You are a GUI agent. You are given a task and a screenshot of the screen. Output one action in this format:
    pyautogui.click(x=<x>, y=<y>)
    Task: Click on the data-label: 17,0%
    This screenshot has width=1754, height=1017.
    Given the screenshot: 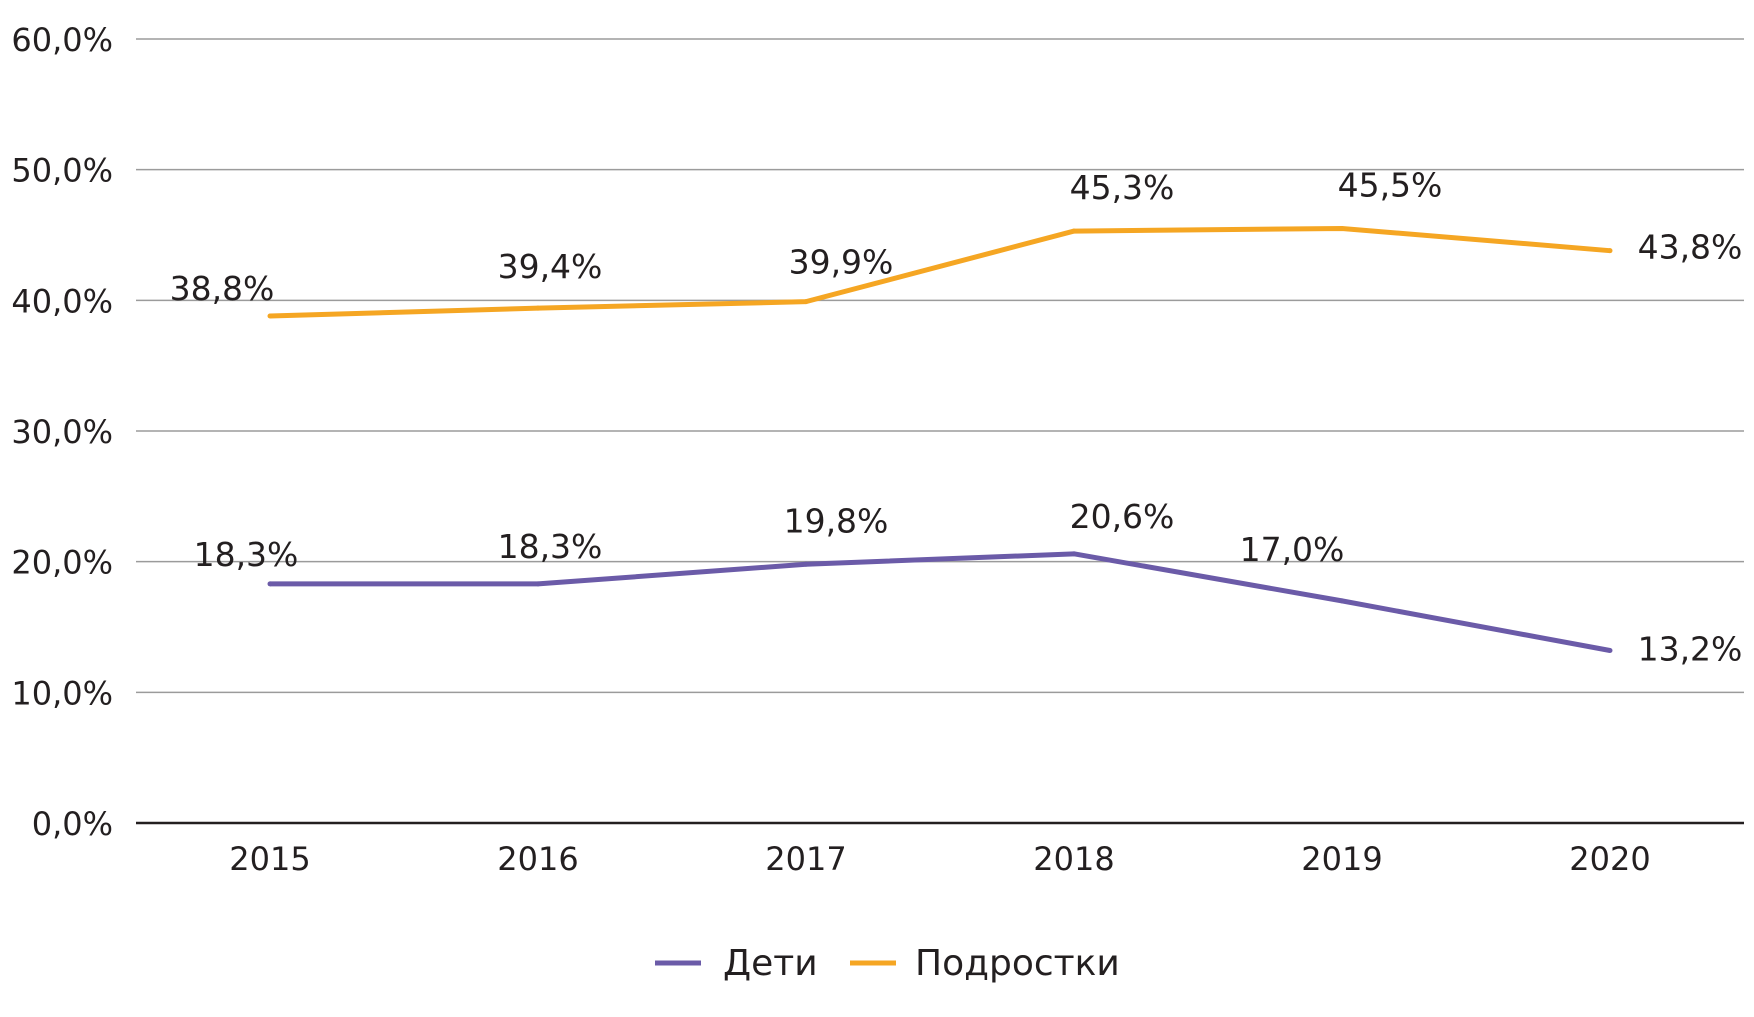 What is the action you would take?
    pyautogui.click(x=1292, y=549)
    